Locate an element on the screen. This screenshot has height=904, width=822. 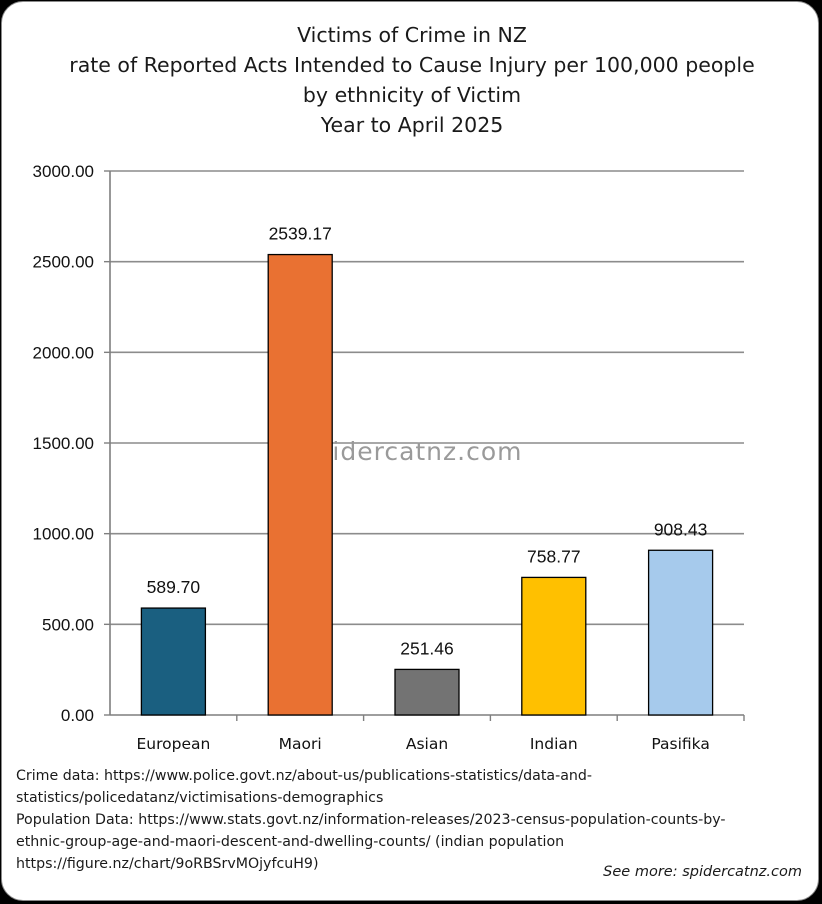
x-category-label: Maori is located at coordinates (300, 744).